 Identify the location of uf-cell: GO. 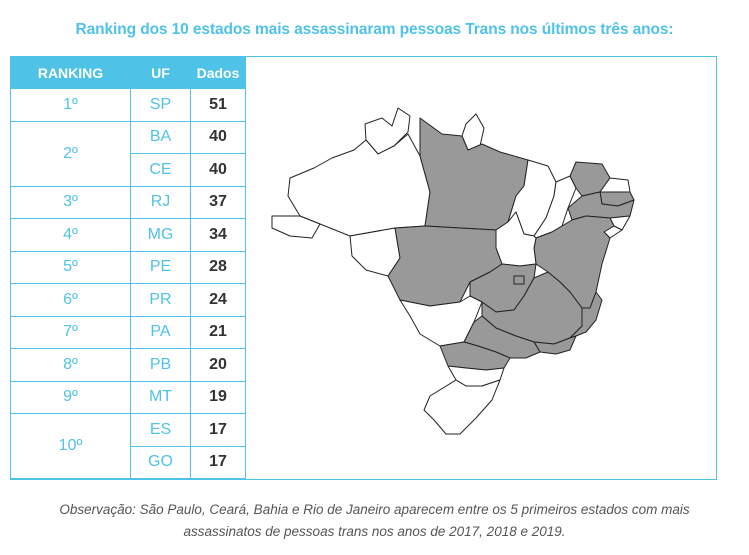
(160, 462).